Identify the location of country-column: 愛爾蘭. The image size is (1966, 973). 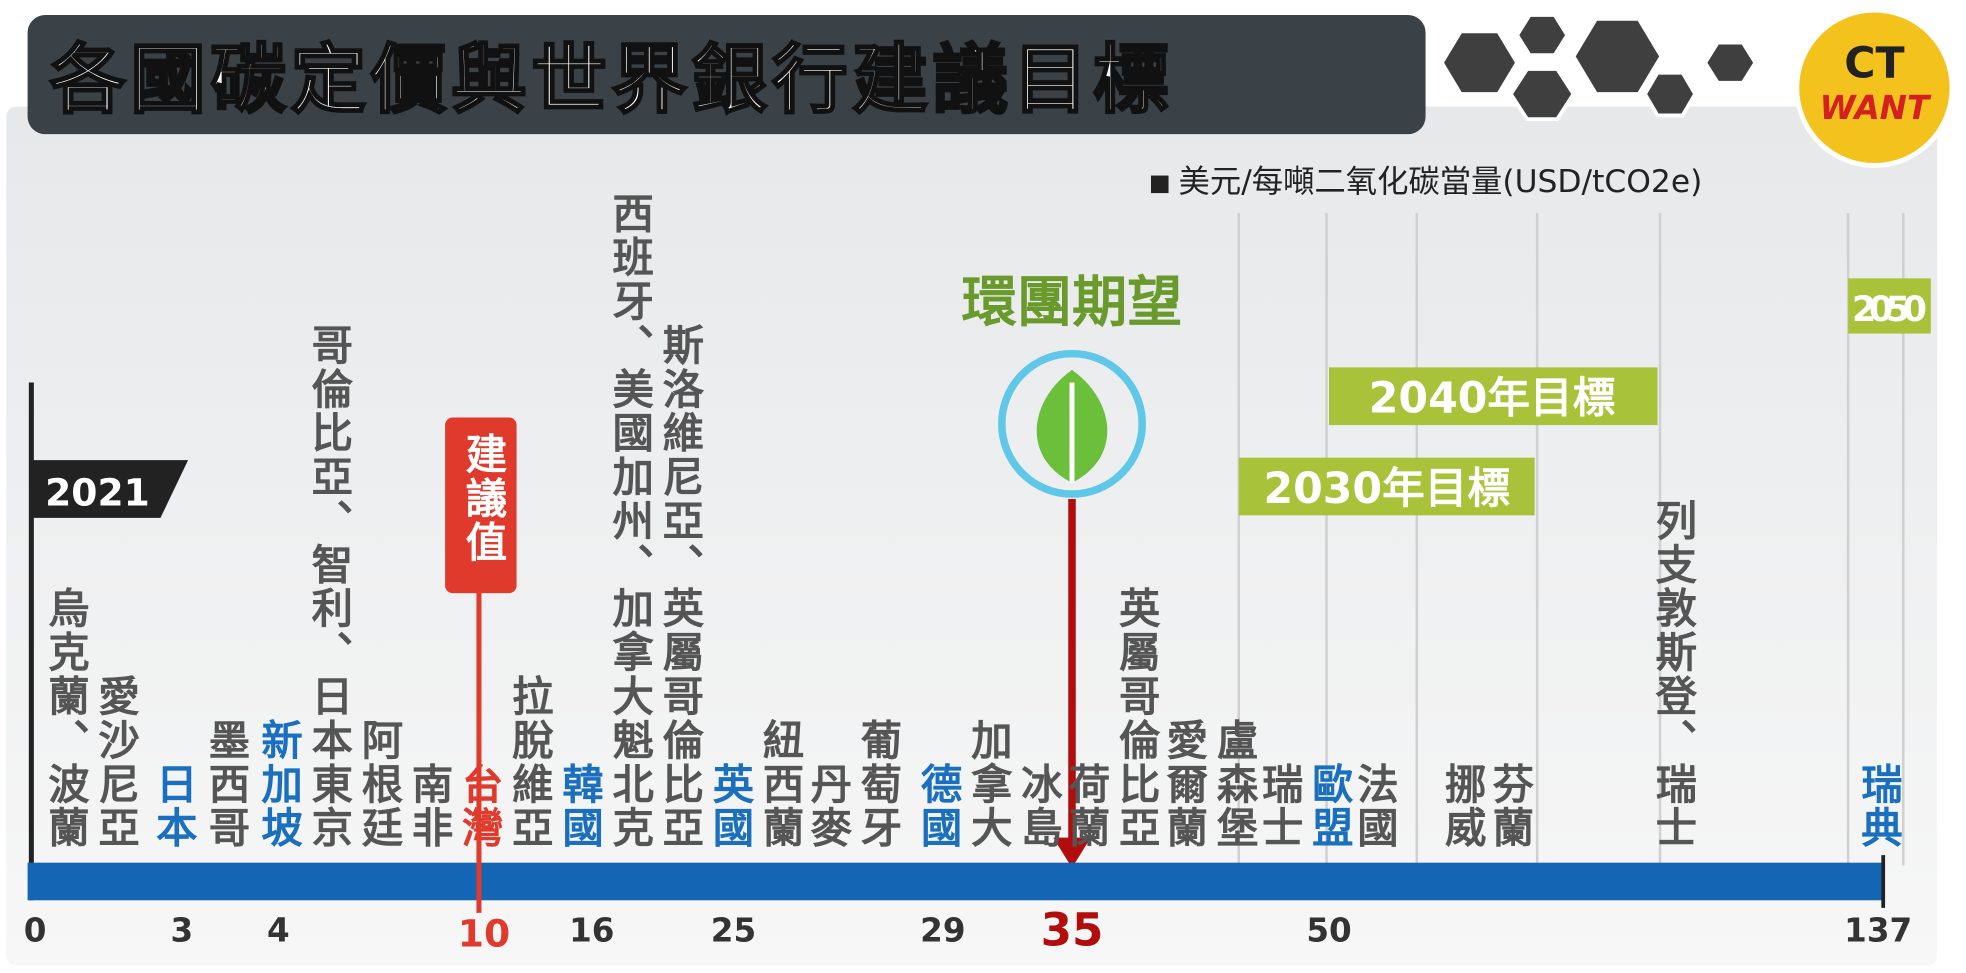
(1184, 784).